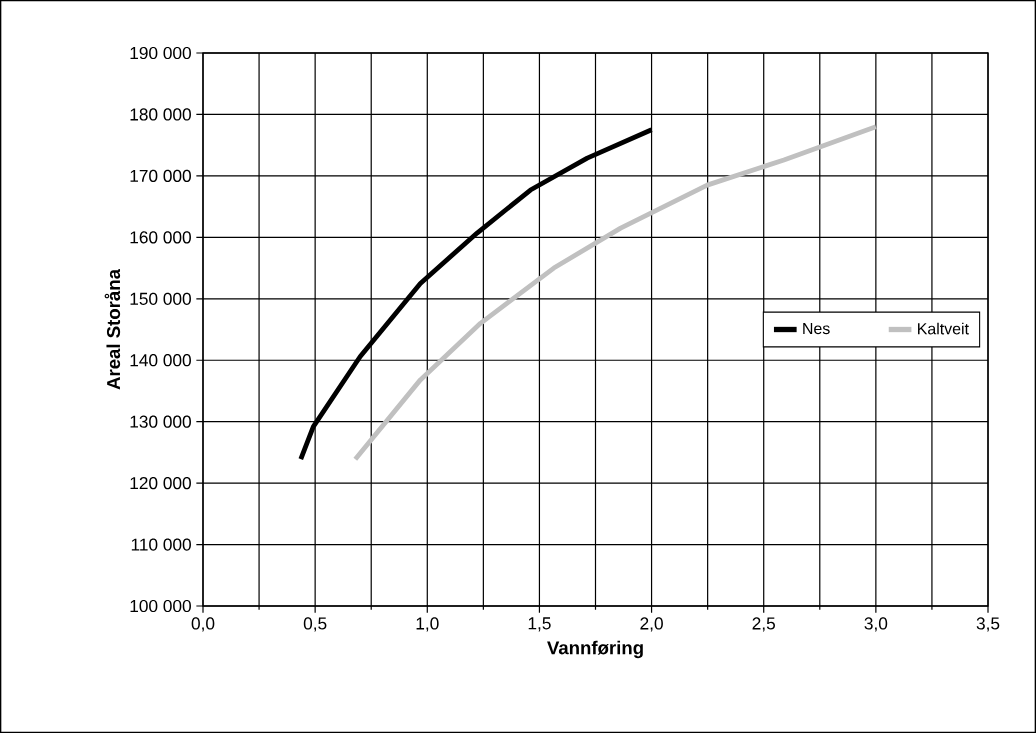  Describe the element at coordinates (160, 421) in the screenshot. I see `y-tick-label: 130 000` at that location.